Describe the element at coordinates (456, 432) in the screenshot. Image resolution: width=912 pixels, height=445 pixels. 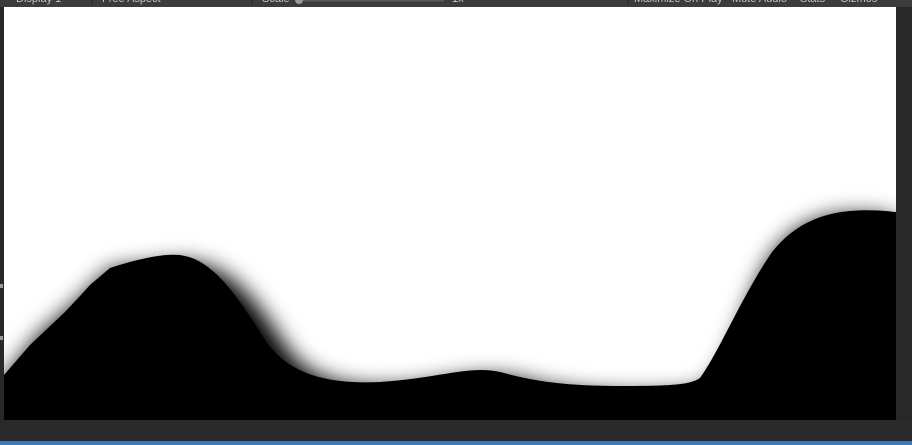
I see `status-bar` at that location.